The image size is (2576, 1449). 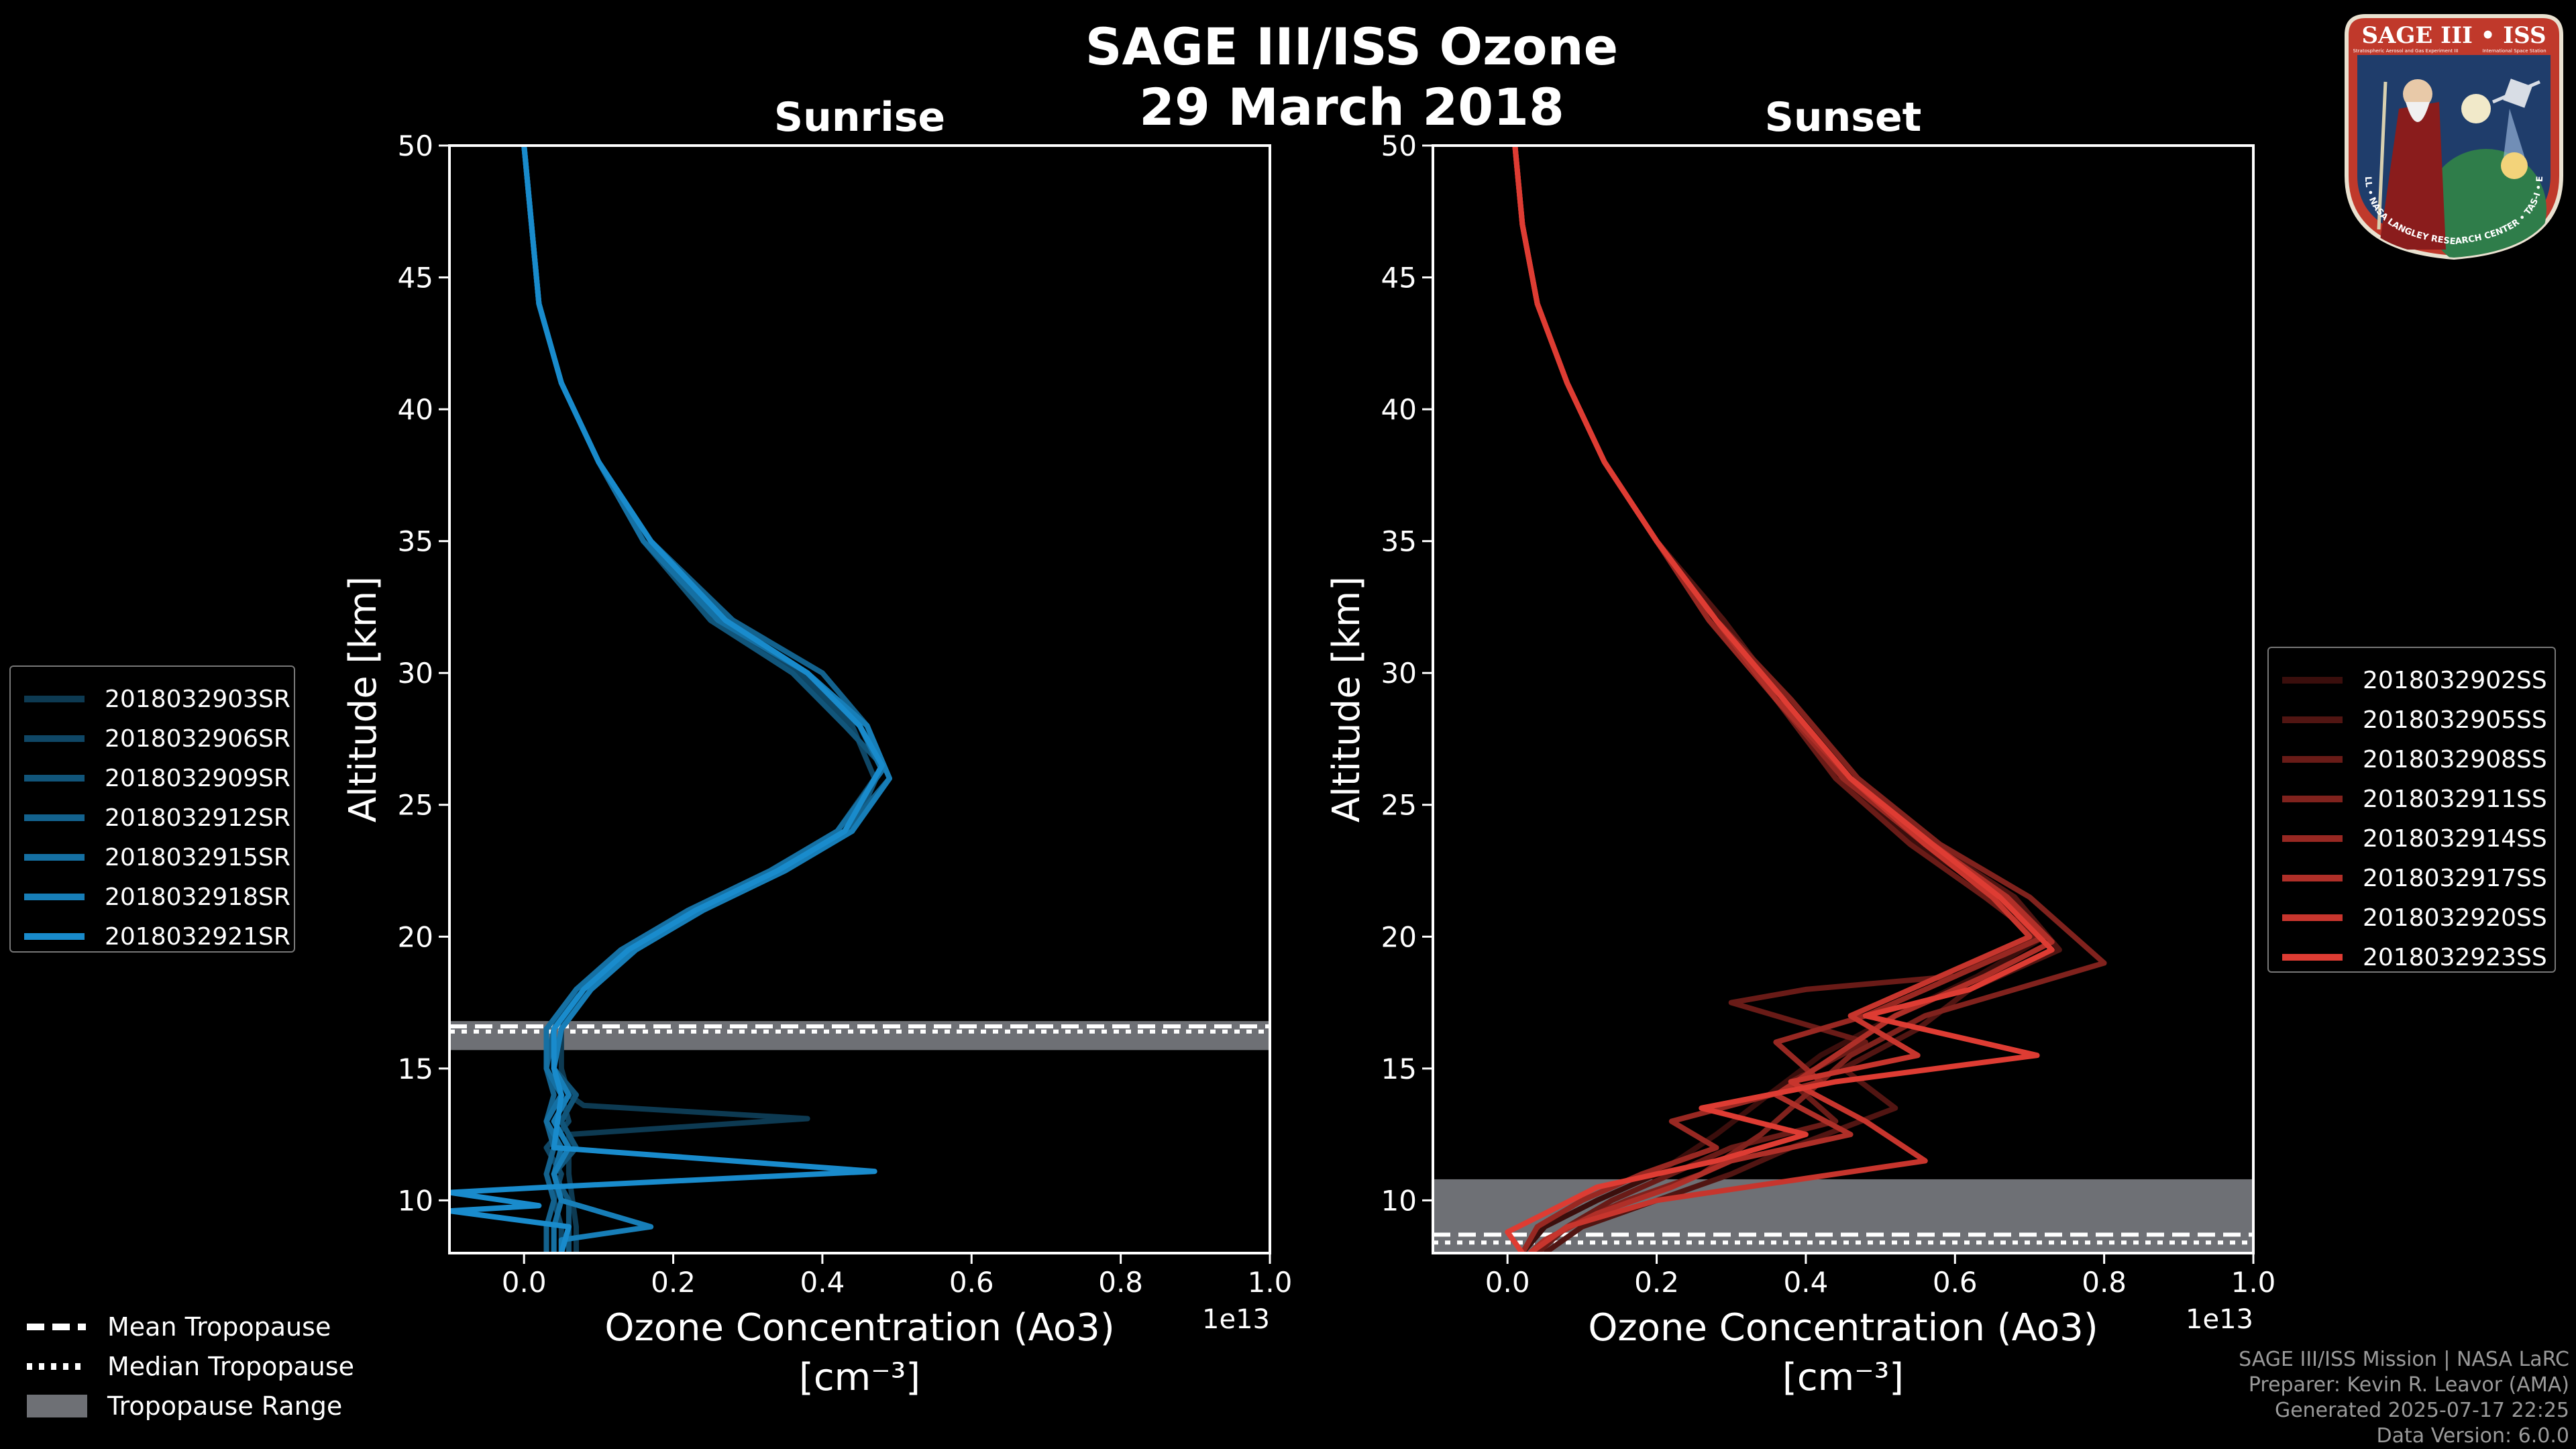 I want to click on legend-item-2018032920SS: 2018032920SS, so click(x=2408, y=917).